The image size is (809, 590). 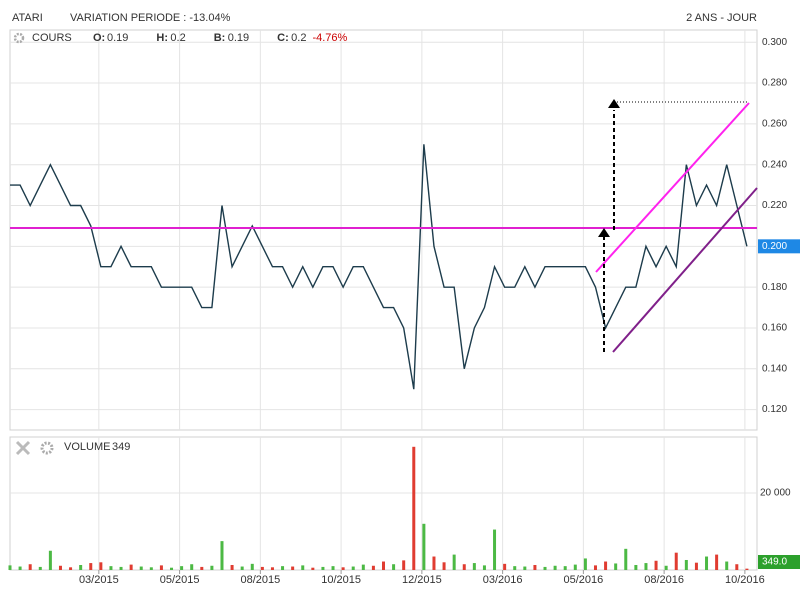 What do you see at coordinates (99, 580) in the screenshot?
I see `x-tick-label: 03/2015` at bounding box center [99, 580].